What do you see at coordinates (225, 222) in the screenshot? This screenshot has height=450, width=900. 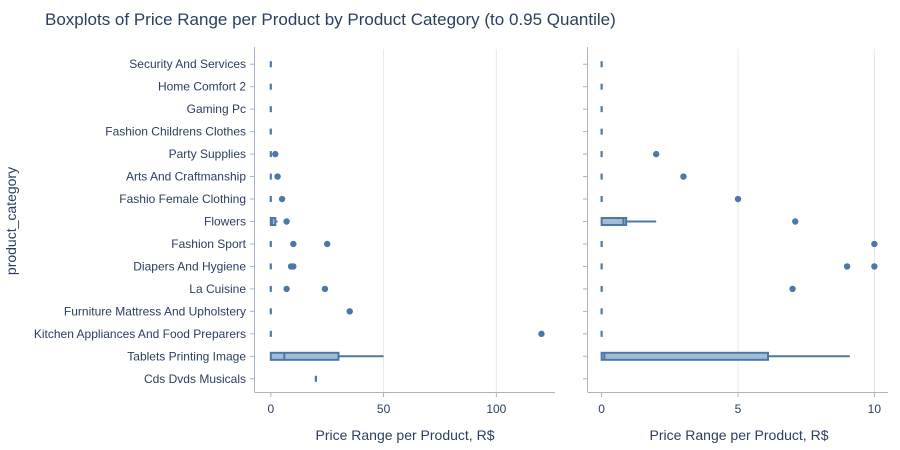 I see `y-tick-label: Flowers` at bounding box center [225, 222].